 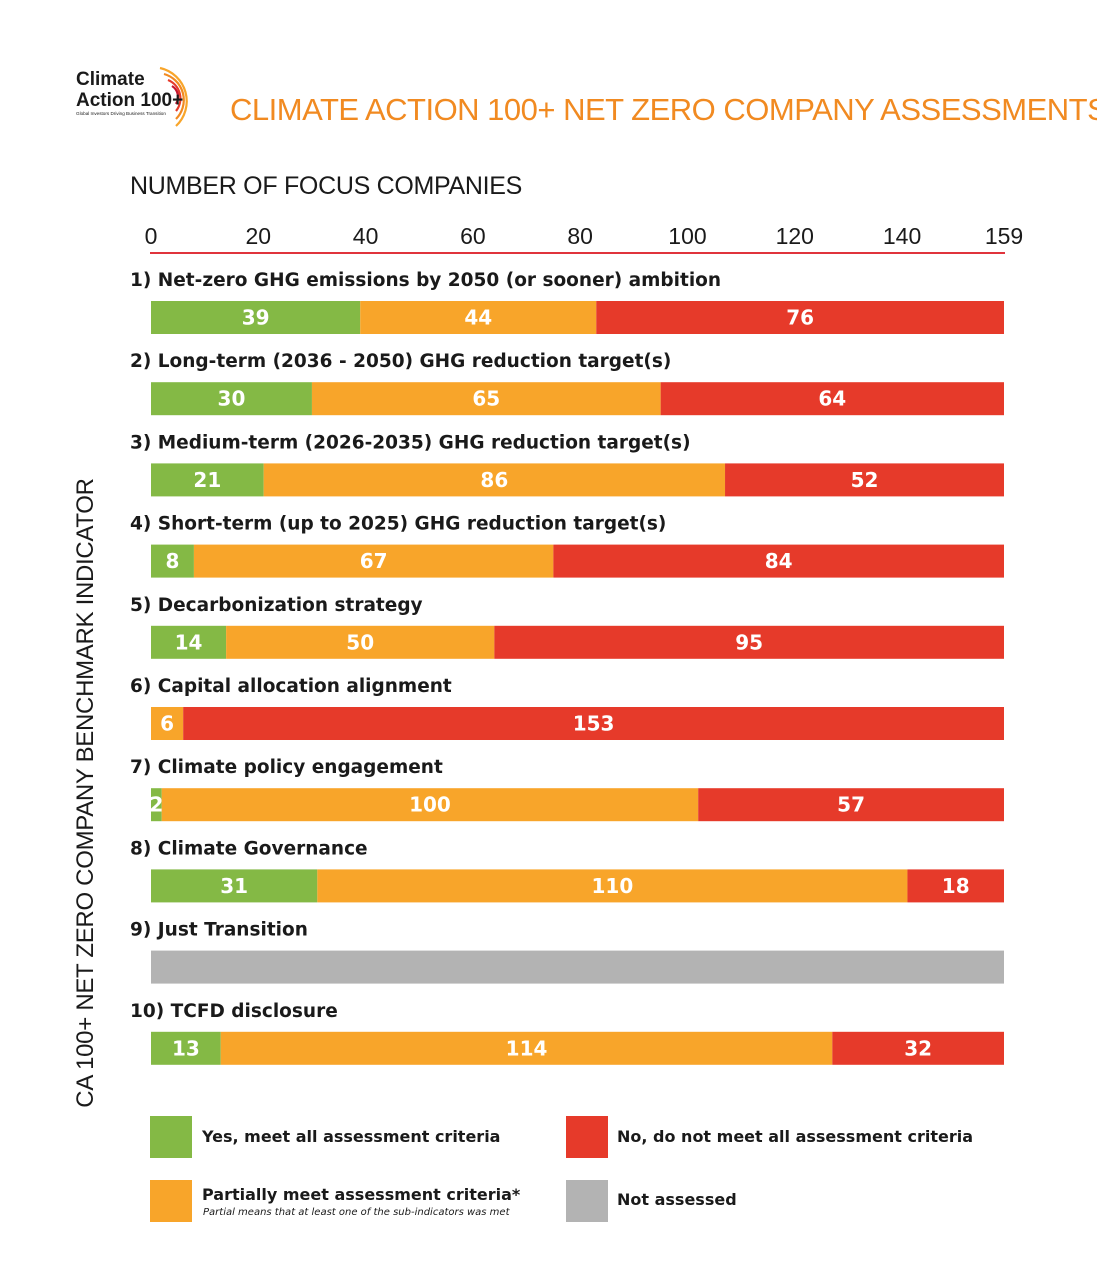 I want to click on bar-value-label: 13, so click(x=186, y=1048).